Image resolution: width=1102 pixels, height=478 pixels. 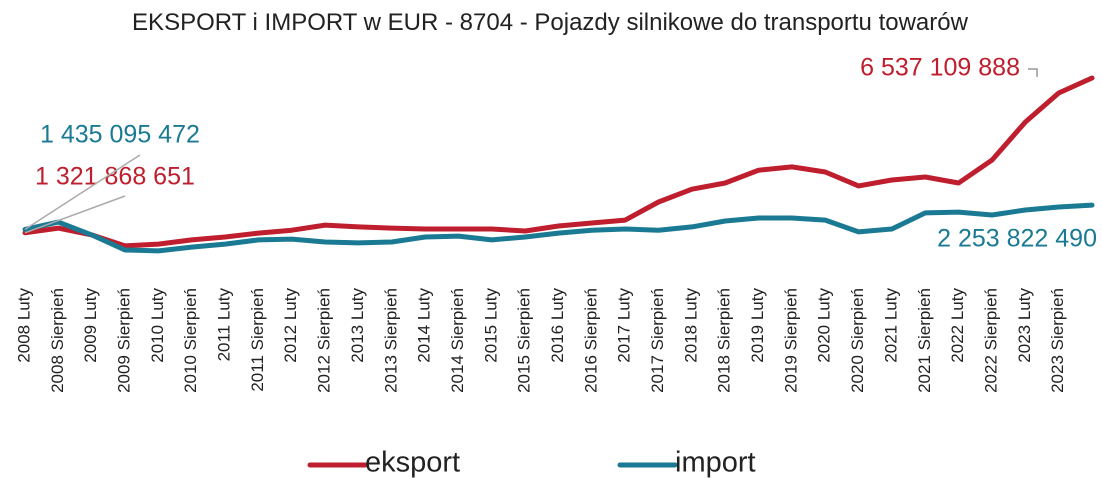 I want to click on x-tick-label: 2021 Luty, so click(x=890, y=325).